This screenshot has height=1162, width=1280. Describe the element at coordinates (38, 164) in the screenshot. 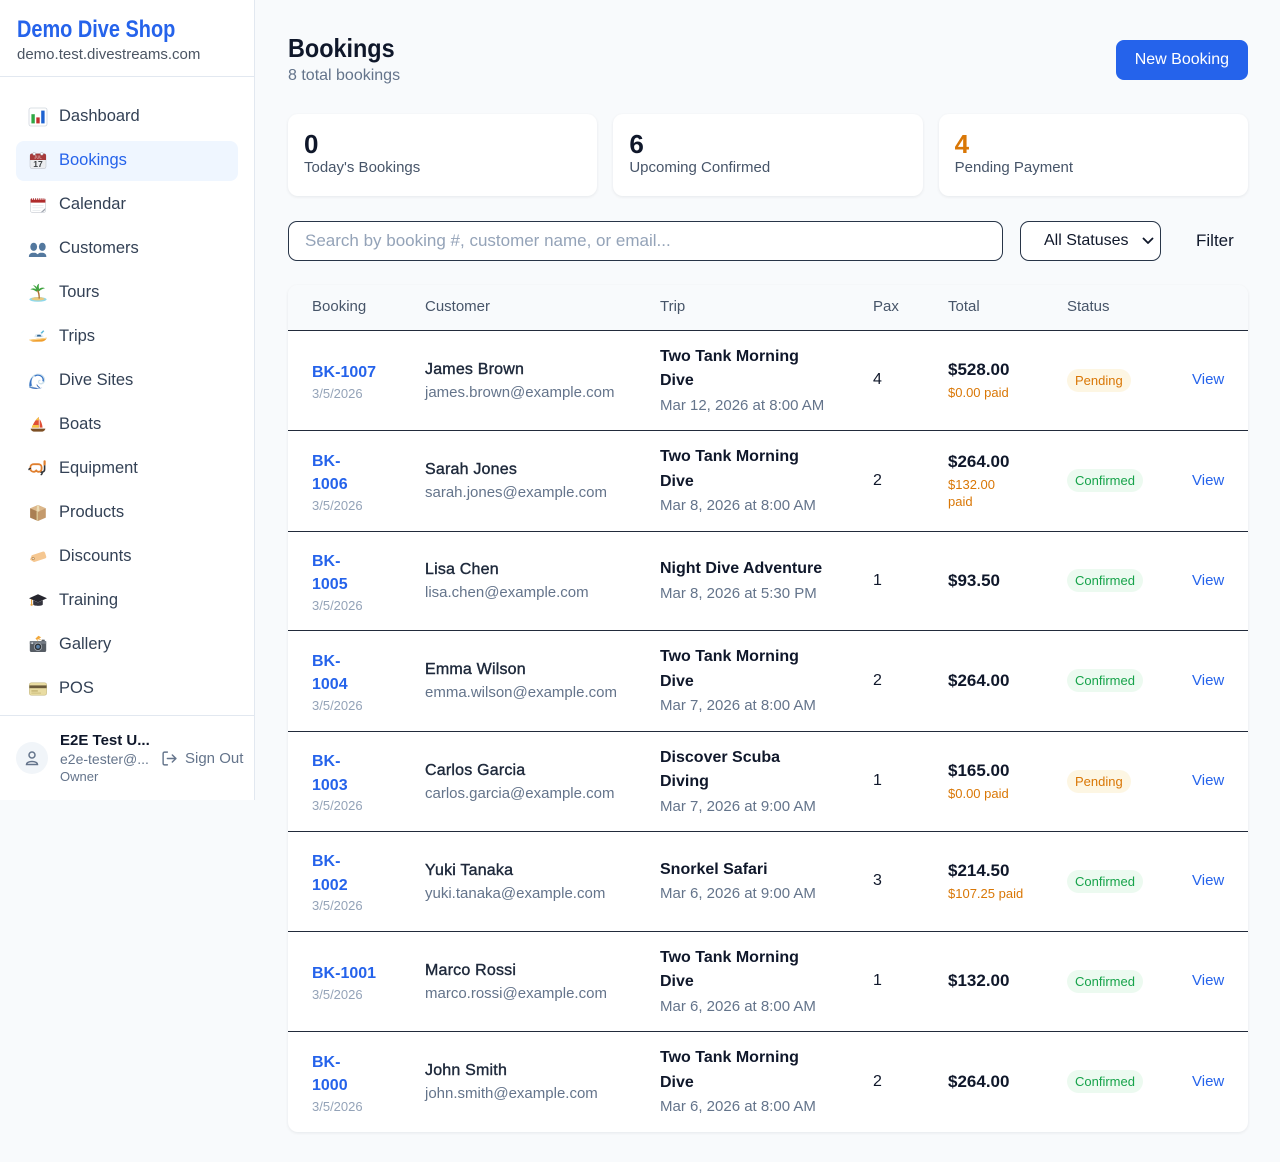

I see `svg-text: 17` at that location.